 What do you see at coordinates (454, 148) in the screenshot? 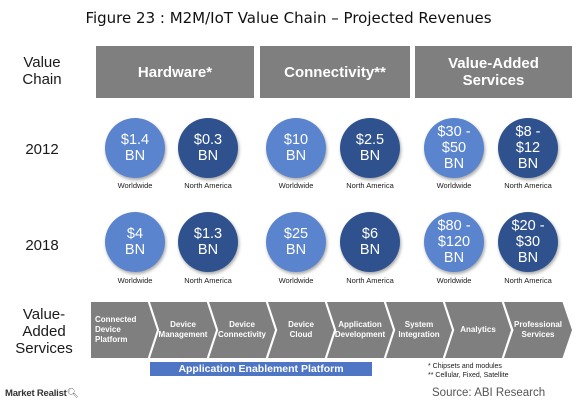
I see `bubble-2012-vas-worldwide: $30 - $50 BN` at bounding box center [454, 148].